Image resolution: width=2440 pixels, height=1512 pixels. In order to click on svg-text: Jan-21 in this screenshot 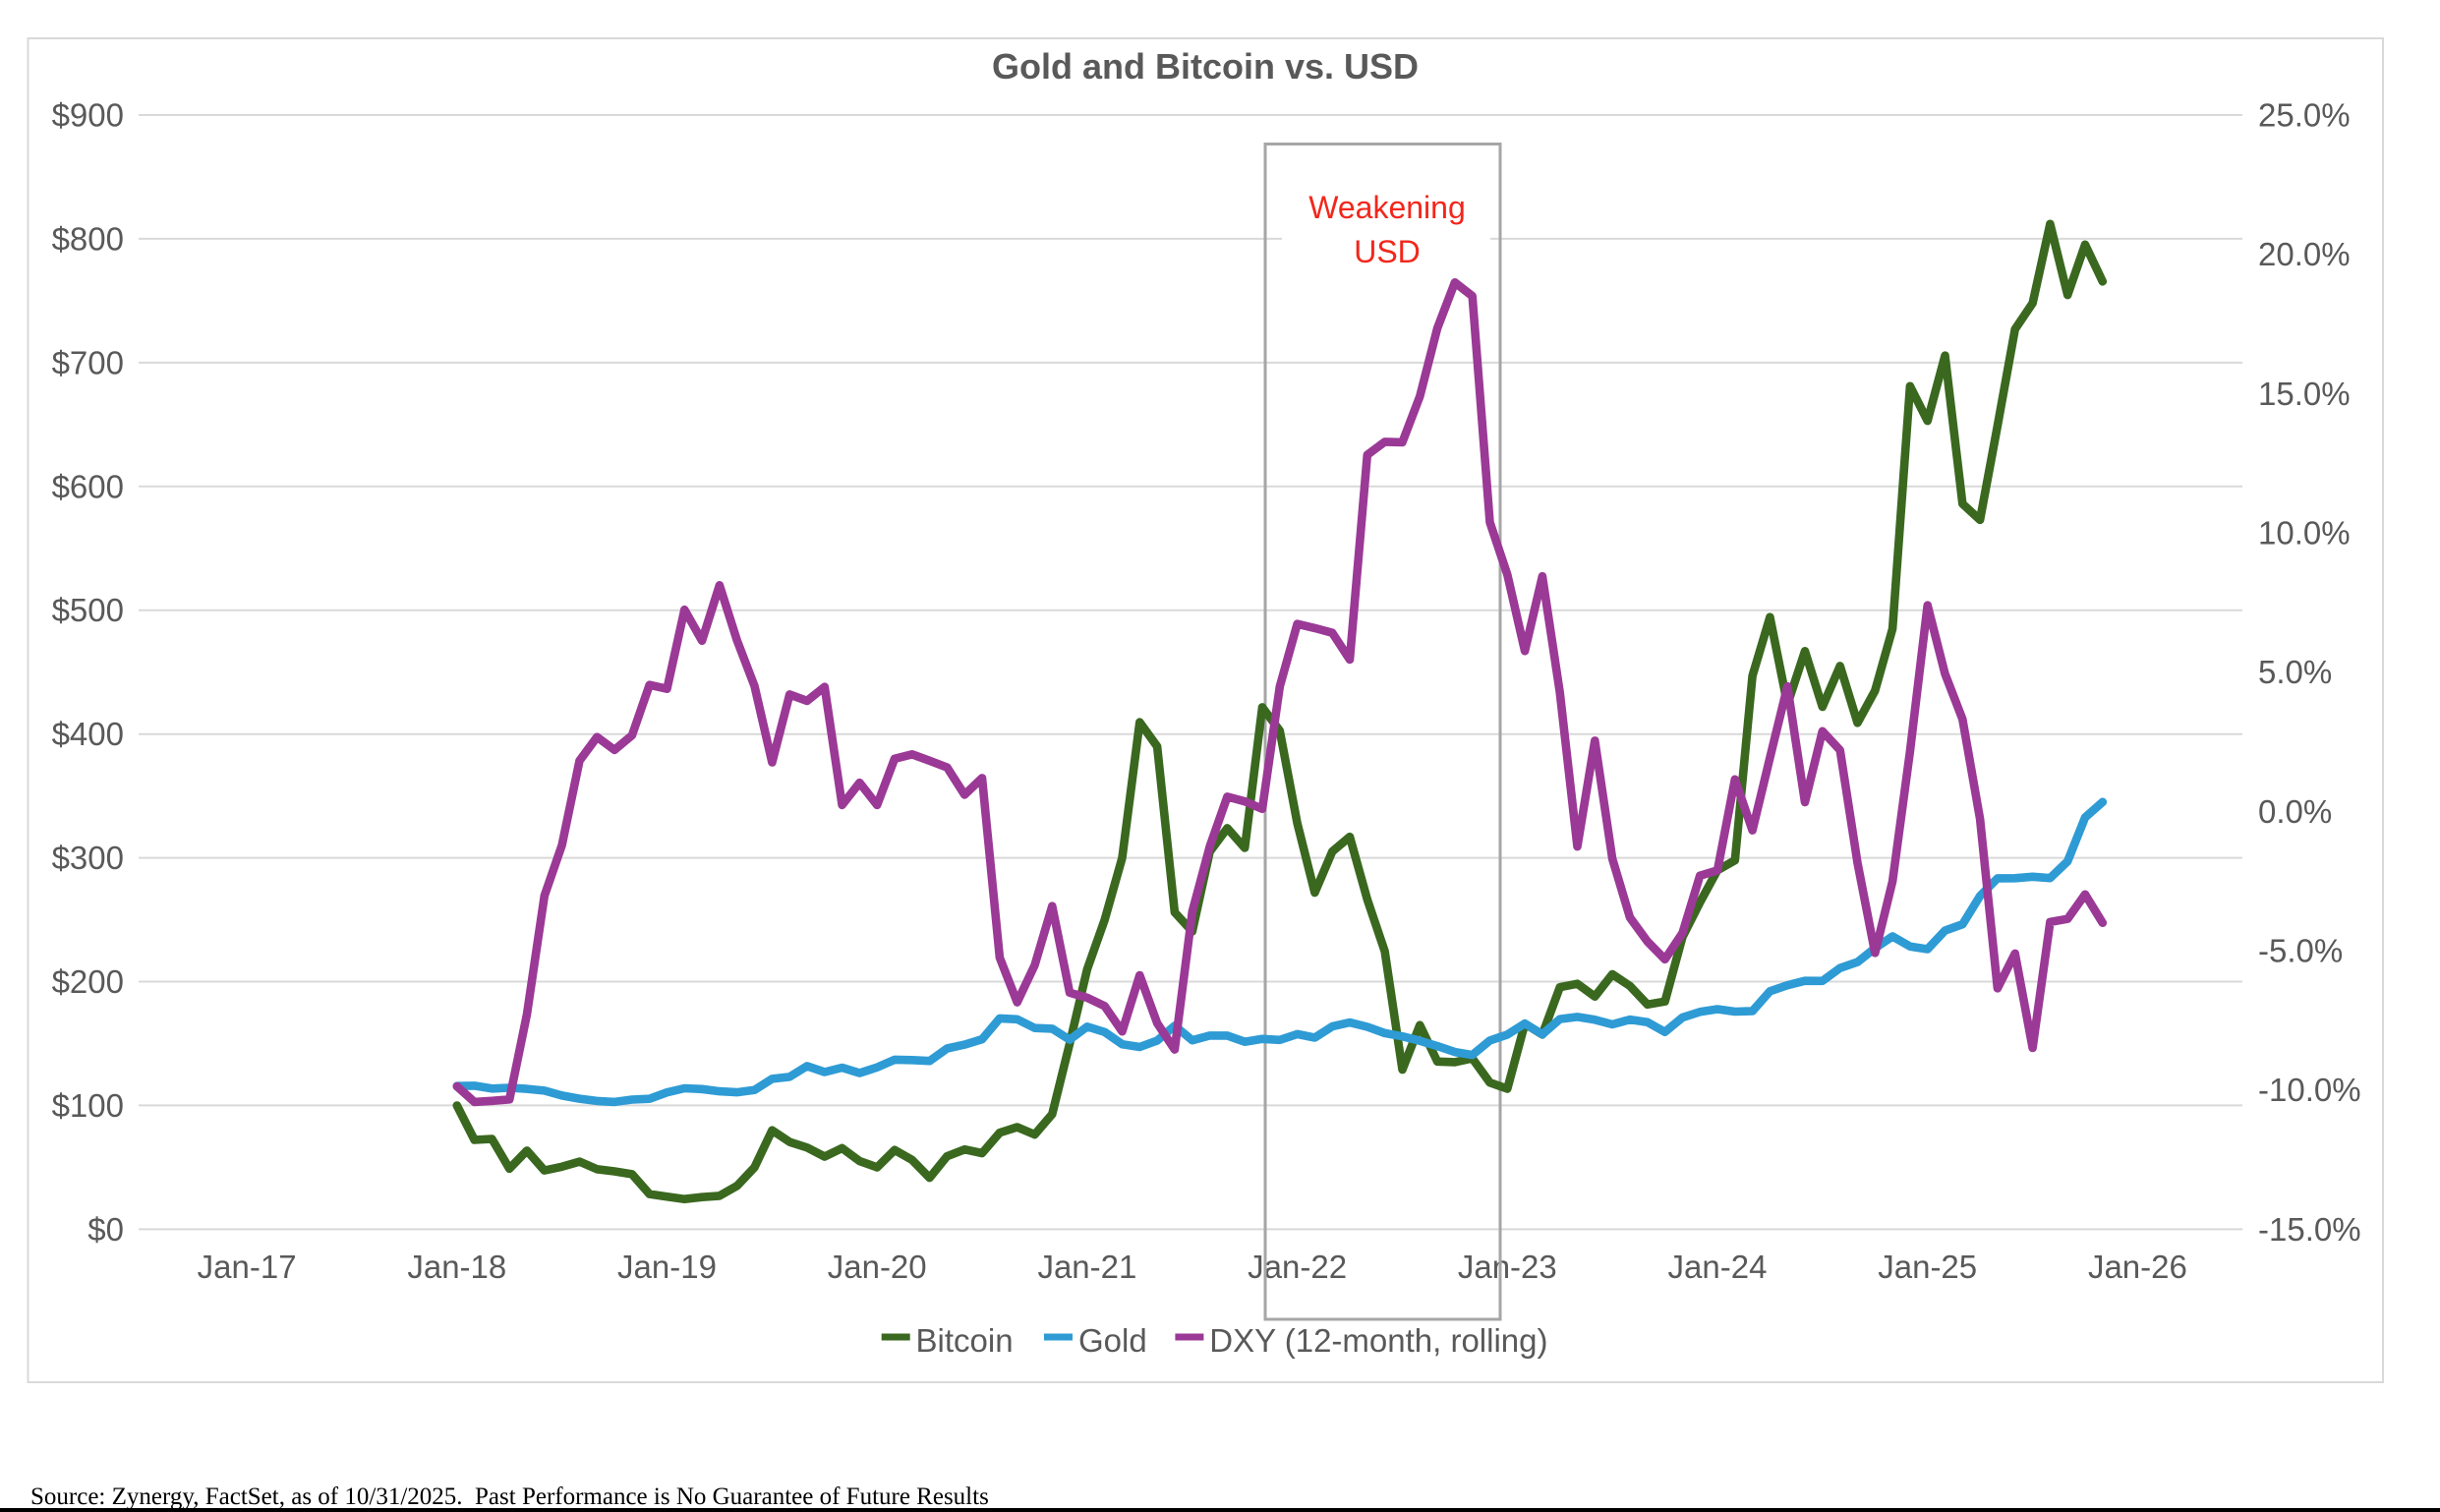, I will do `click(1086, 1267)`.